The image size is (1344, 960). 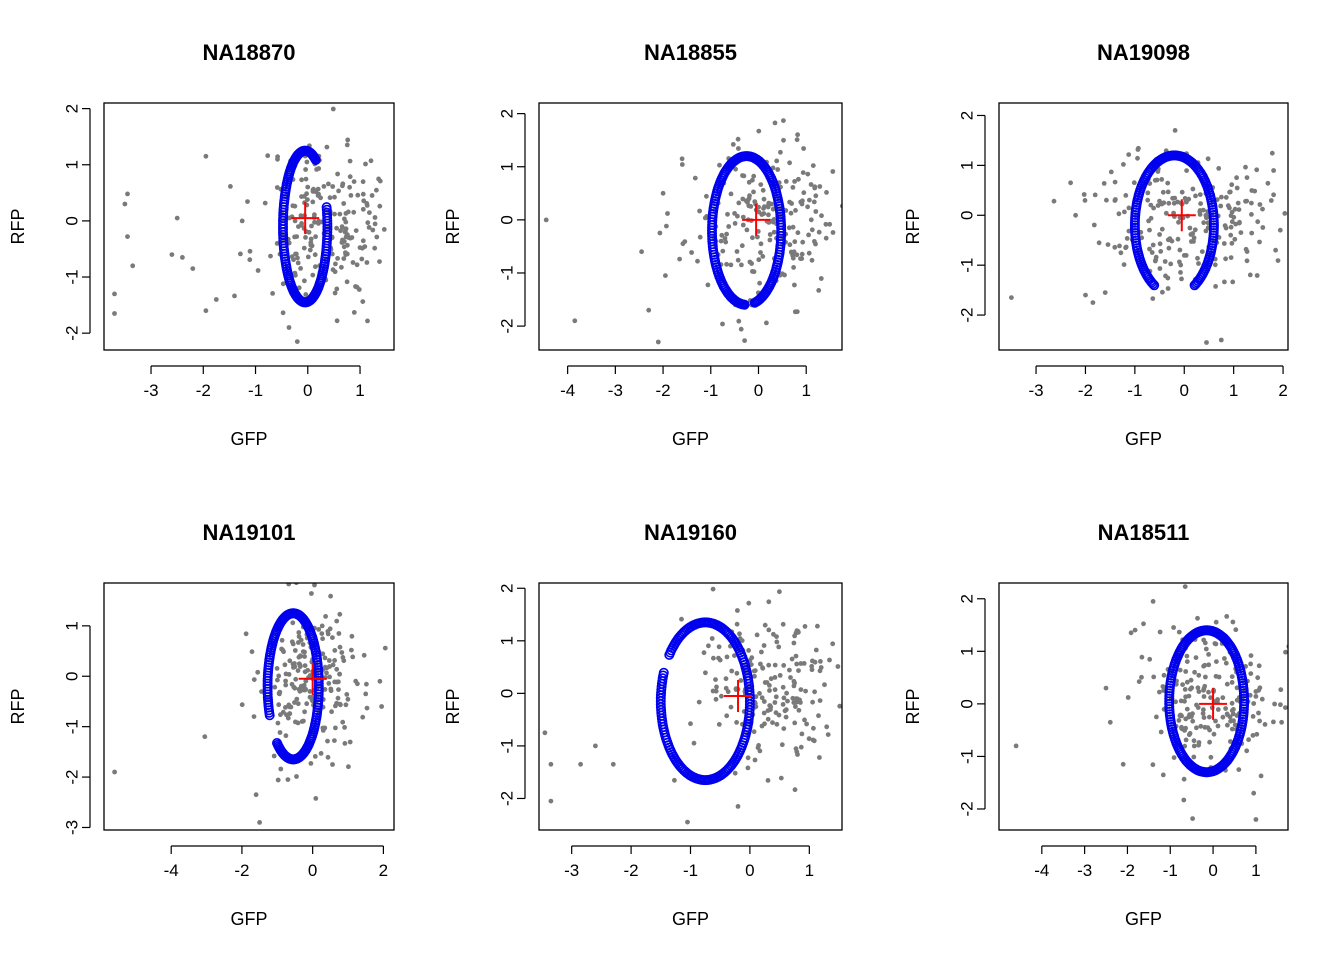 I want to click on y-tick-label: 0, so click(x=967, y=215).